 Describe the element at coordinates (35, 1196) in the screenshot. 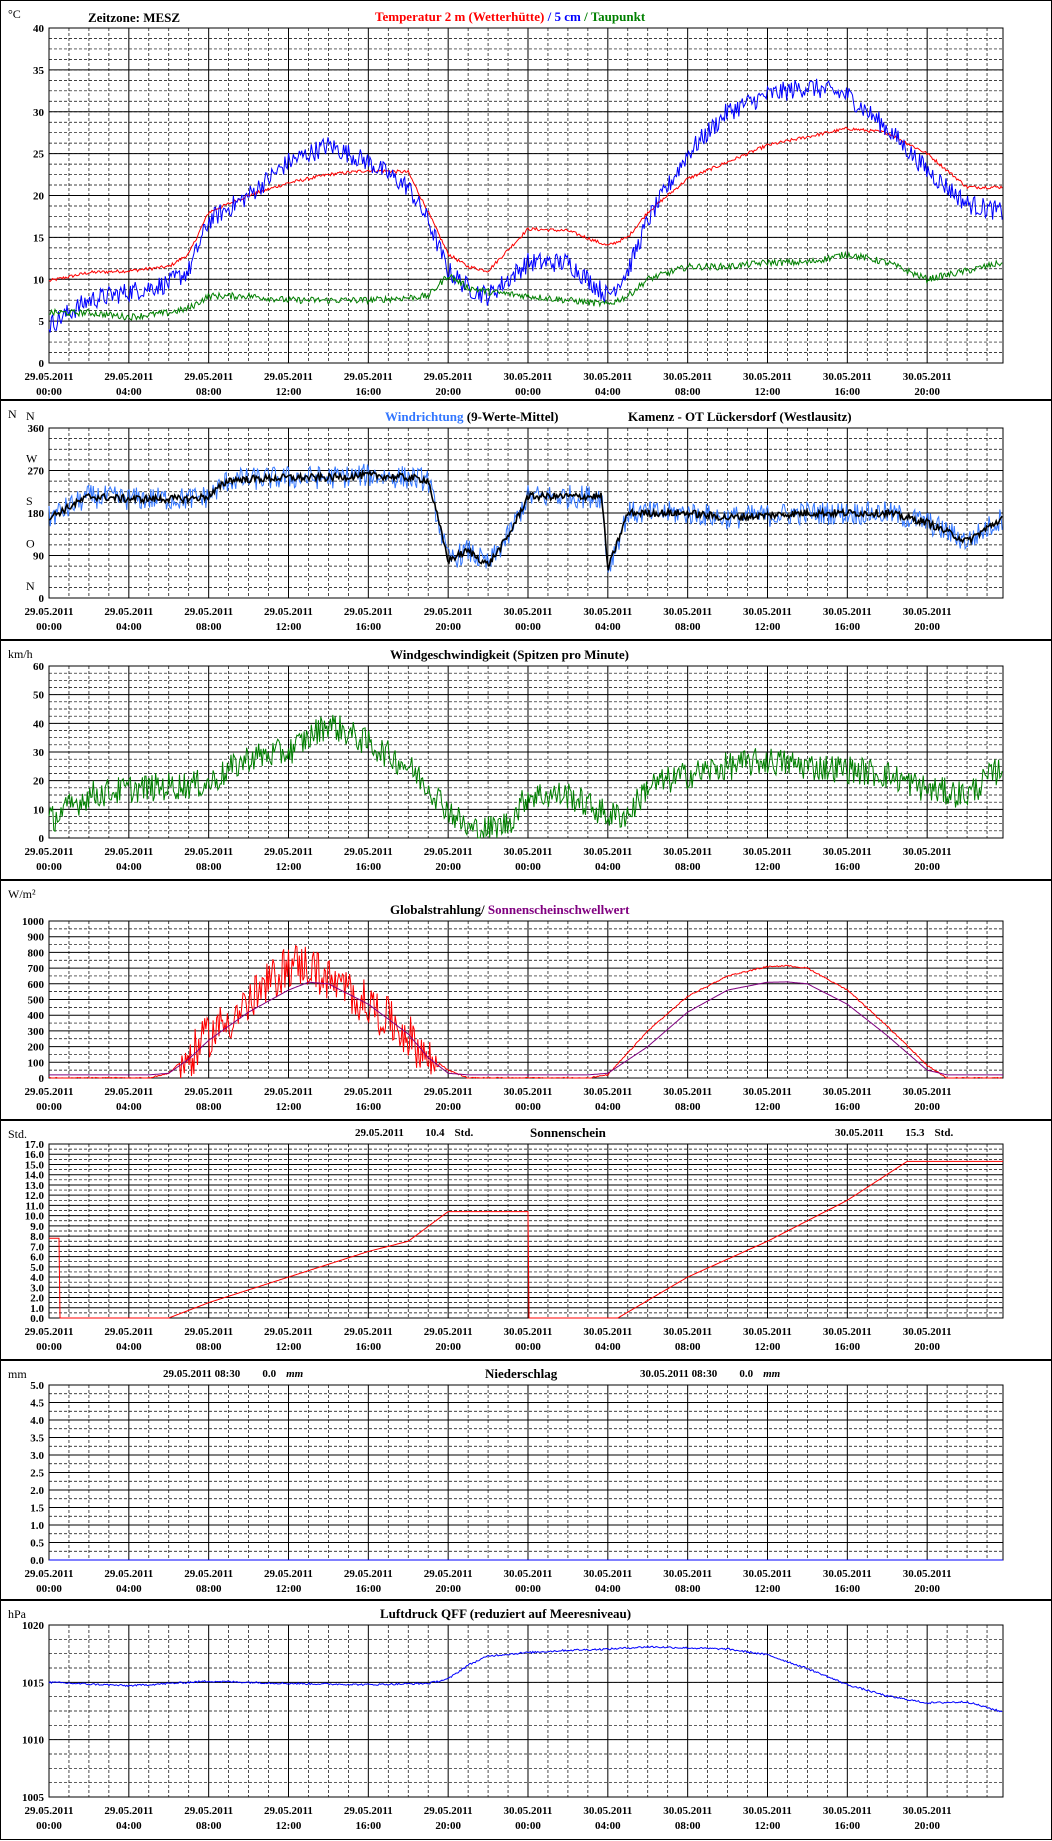

I see `y-tick-label: 12.0` at that location.